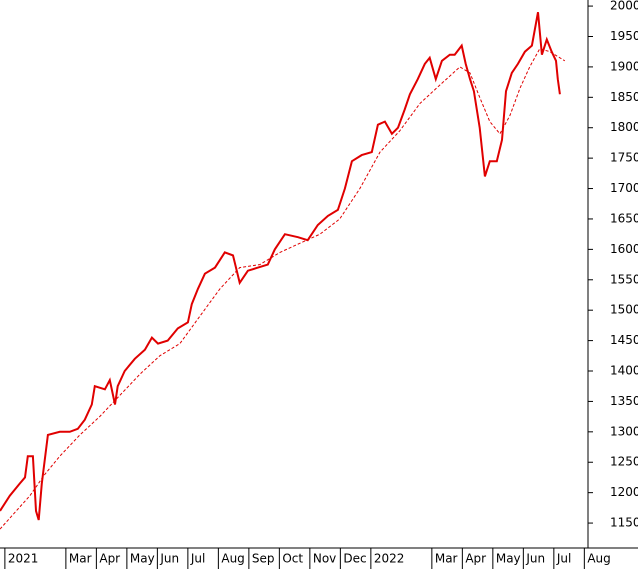 Image resolution: width=638 pixels, height=569 pixels. I want to click on y-tick-label: 1250, so click(624, 462).